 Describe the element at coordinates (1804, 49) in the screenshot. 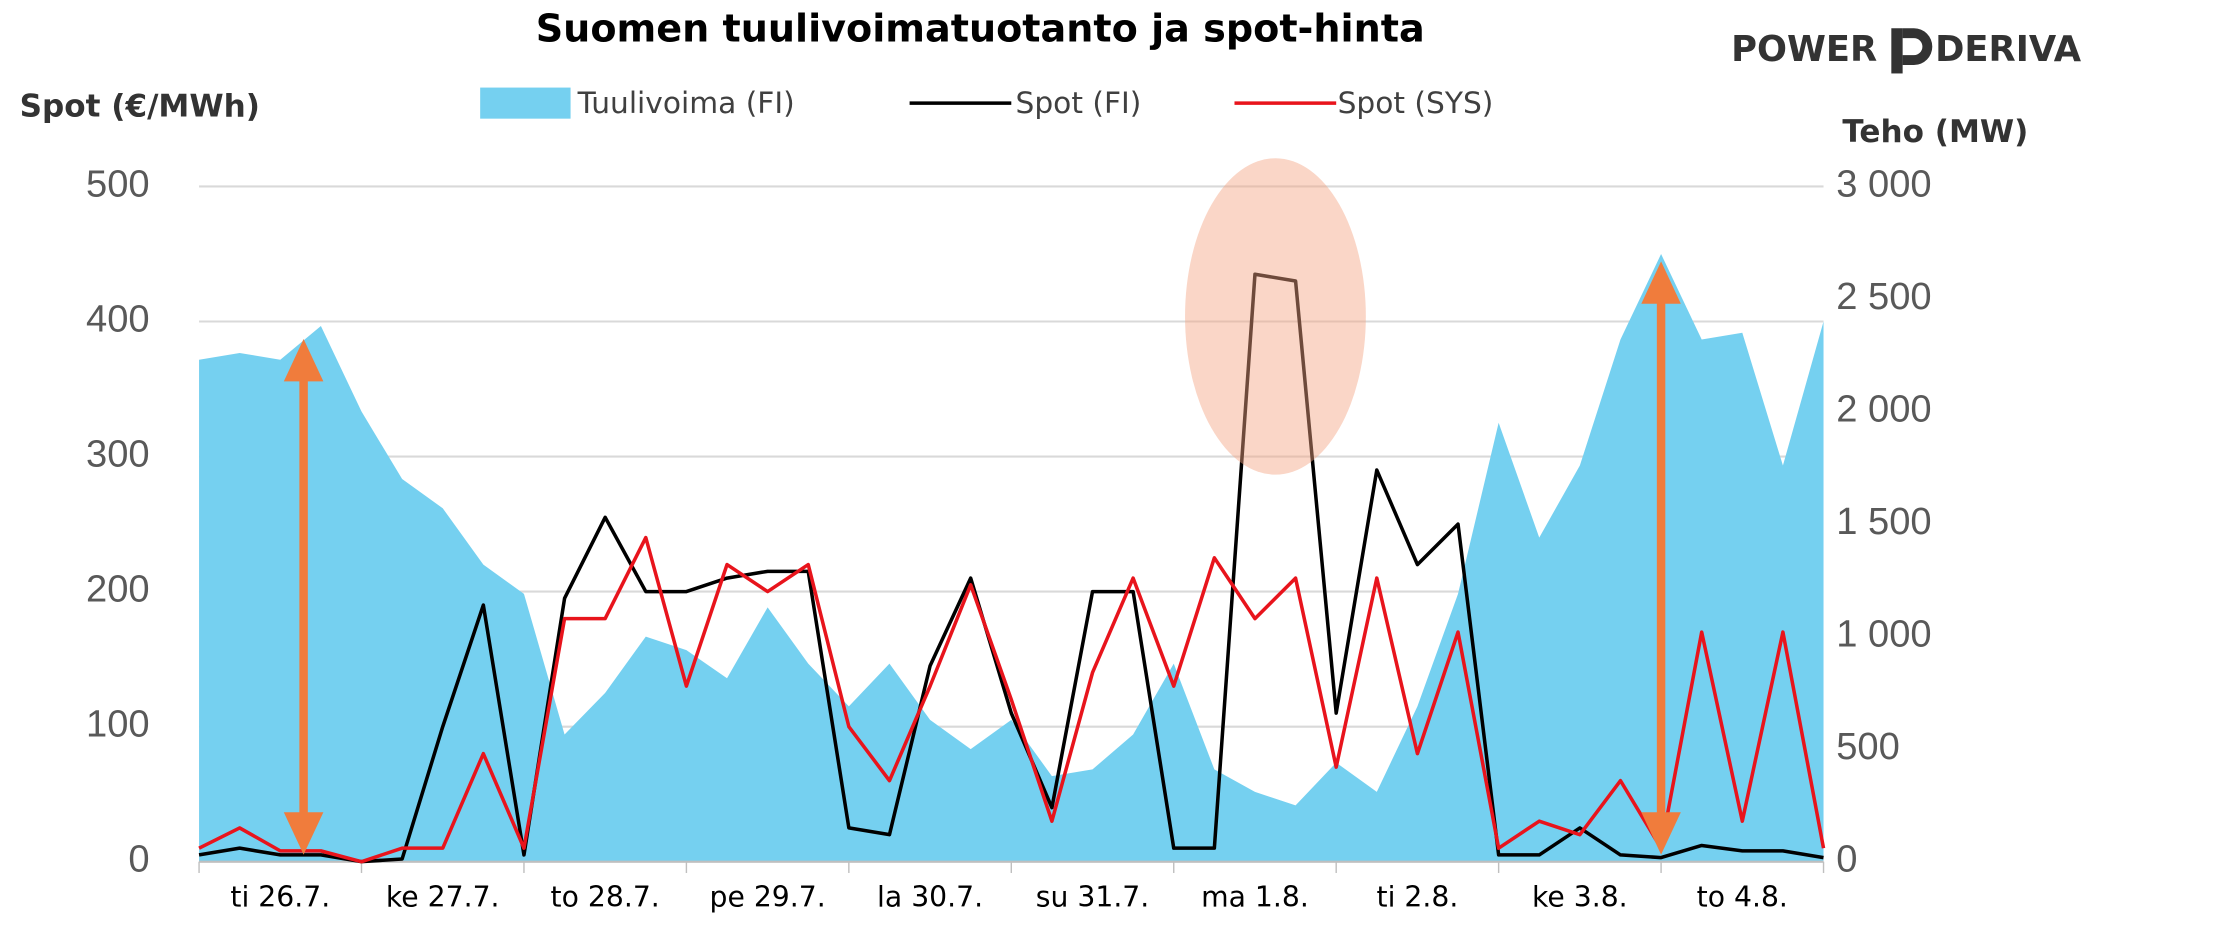

I see `logo-text: POWER` at that location.